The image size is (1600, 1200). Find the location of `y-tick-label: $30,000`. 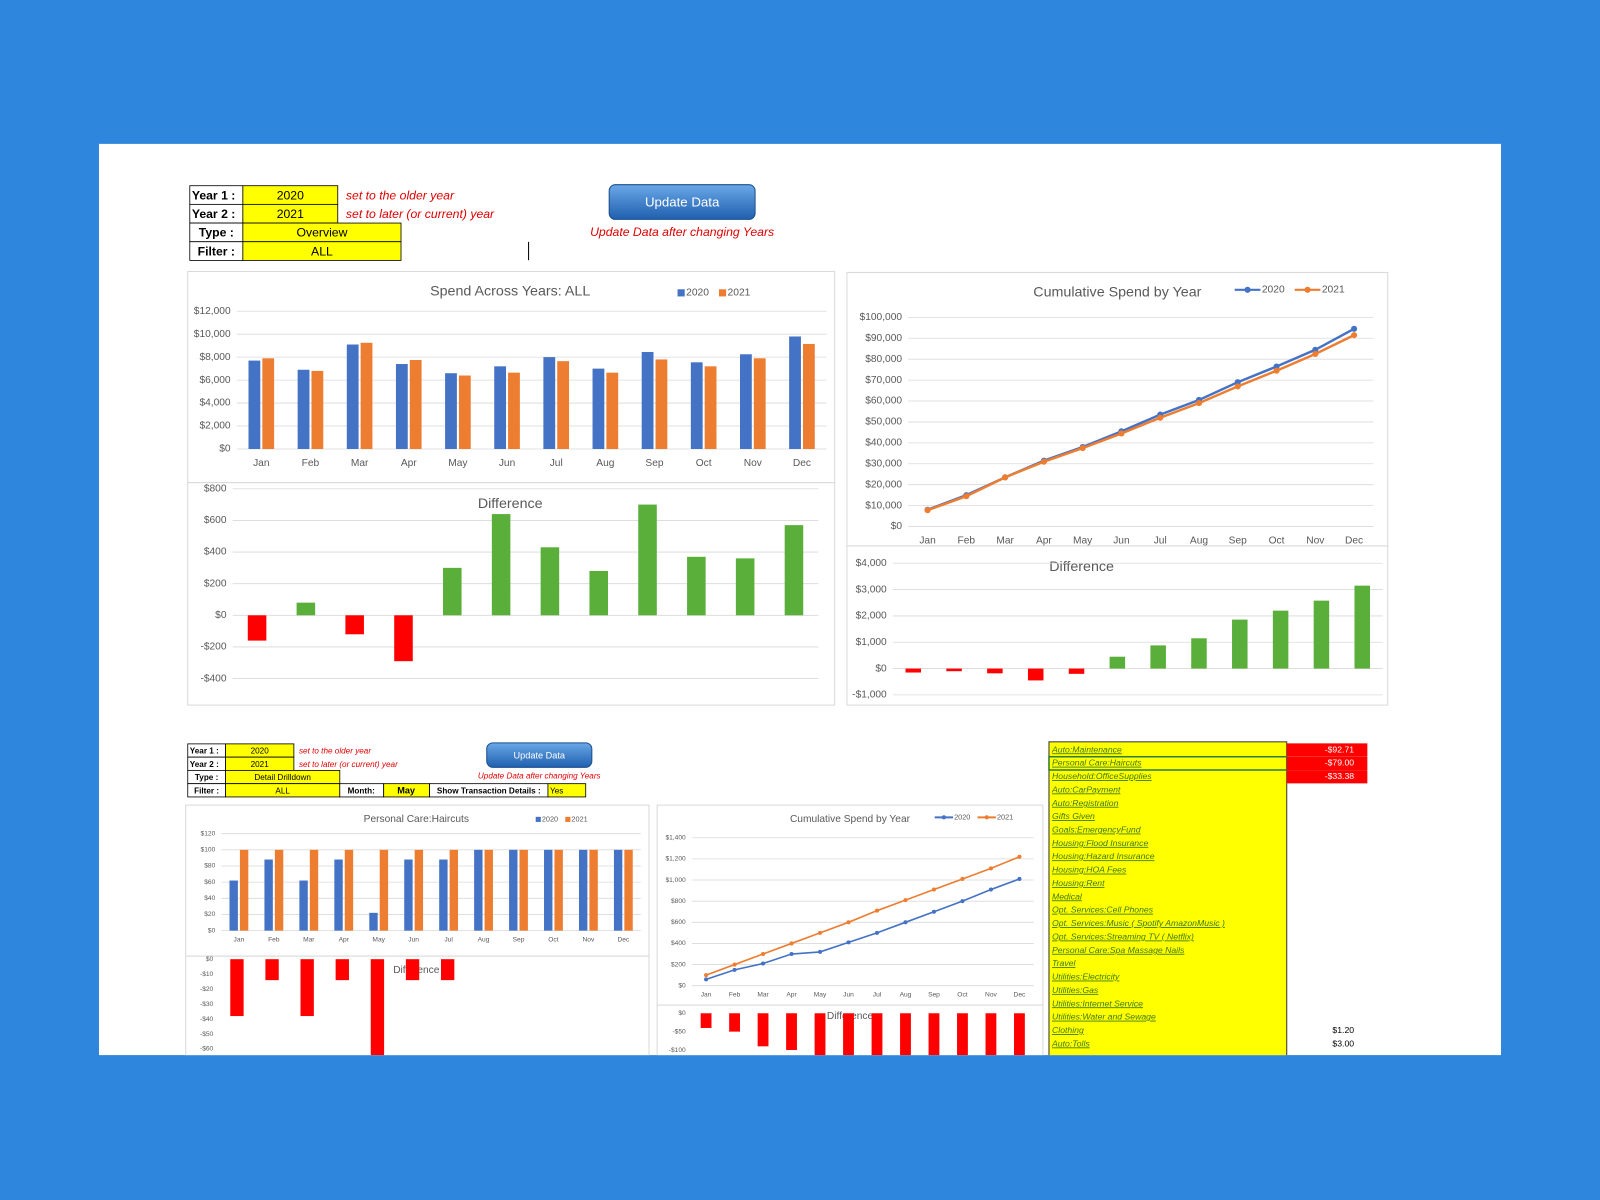

y-tick-label: $30,000 is located at coordinates (883, 463).